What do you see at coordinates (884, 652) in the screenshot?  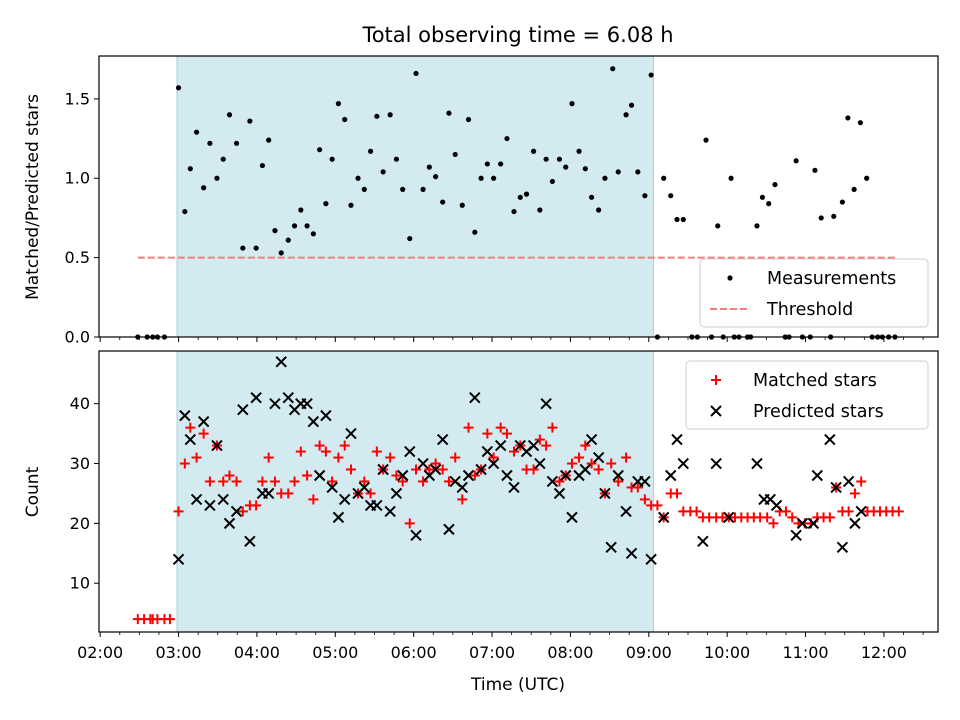 I see `x-tick-label: 12:00` at bounding box center [884, 652].